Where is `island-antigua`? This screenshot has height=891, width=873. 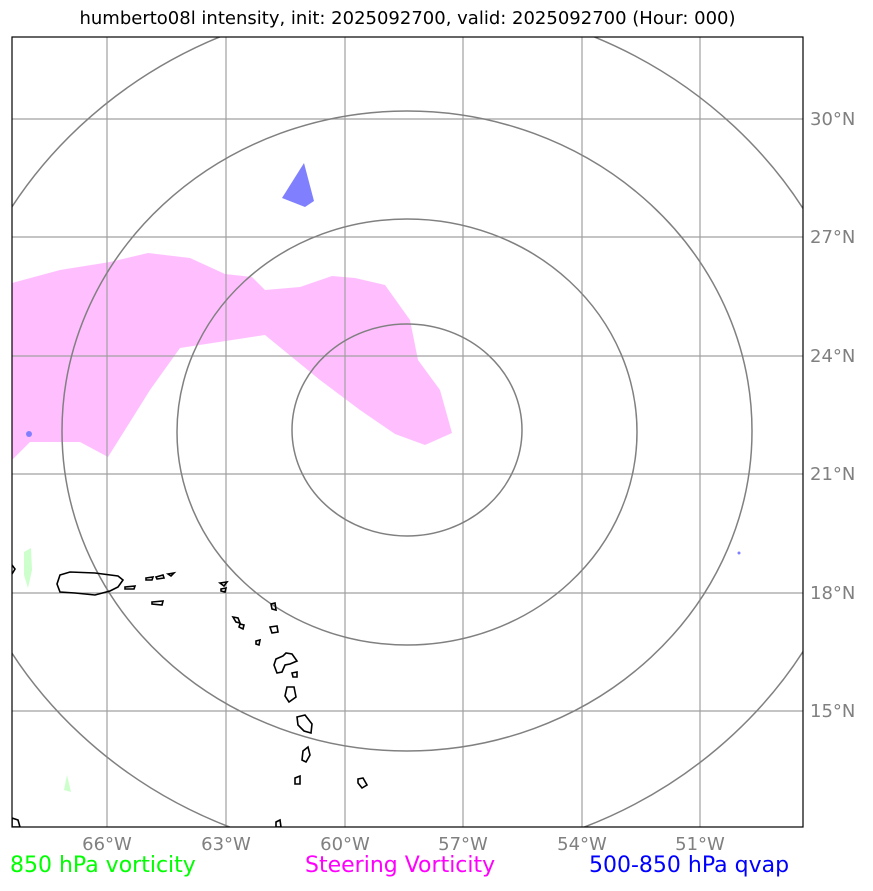 island-antigua is located at coordinates (273, 629).